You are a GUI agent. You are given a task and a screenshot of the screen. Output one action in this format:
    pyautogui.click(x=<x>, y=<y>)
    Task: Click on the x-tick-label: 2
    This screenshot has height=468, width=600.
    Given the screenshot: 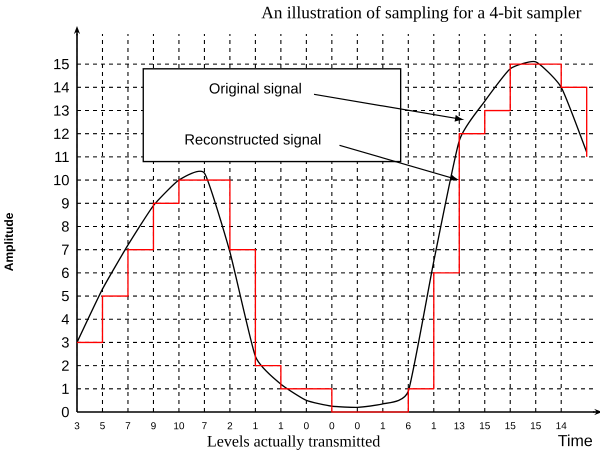 What is the action you would take?
    pyautogui.click(x=230, y=426)
    